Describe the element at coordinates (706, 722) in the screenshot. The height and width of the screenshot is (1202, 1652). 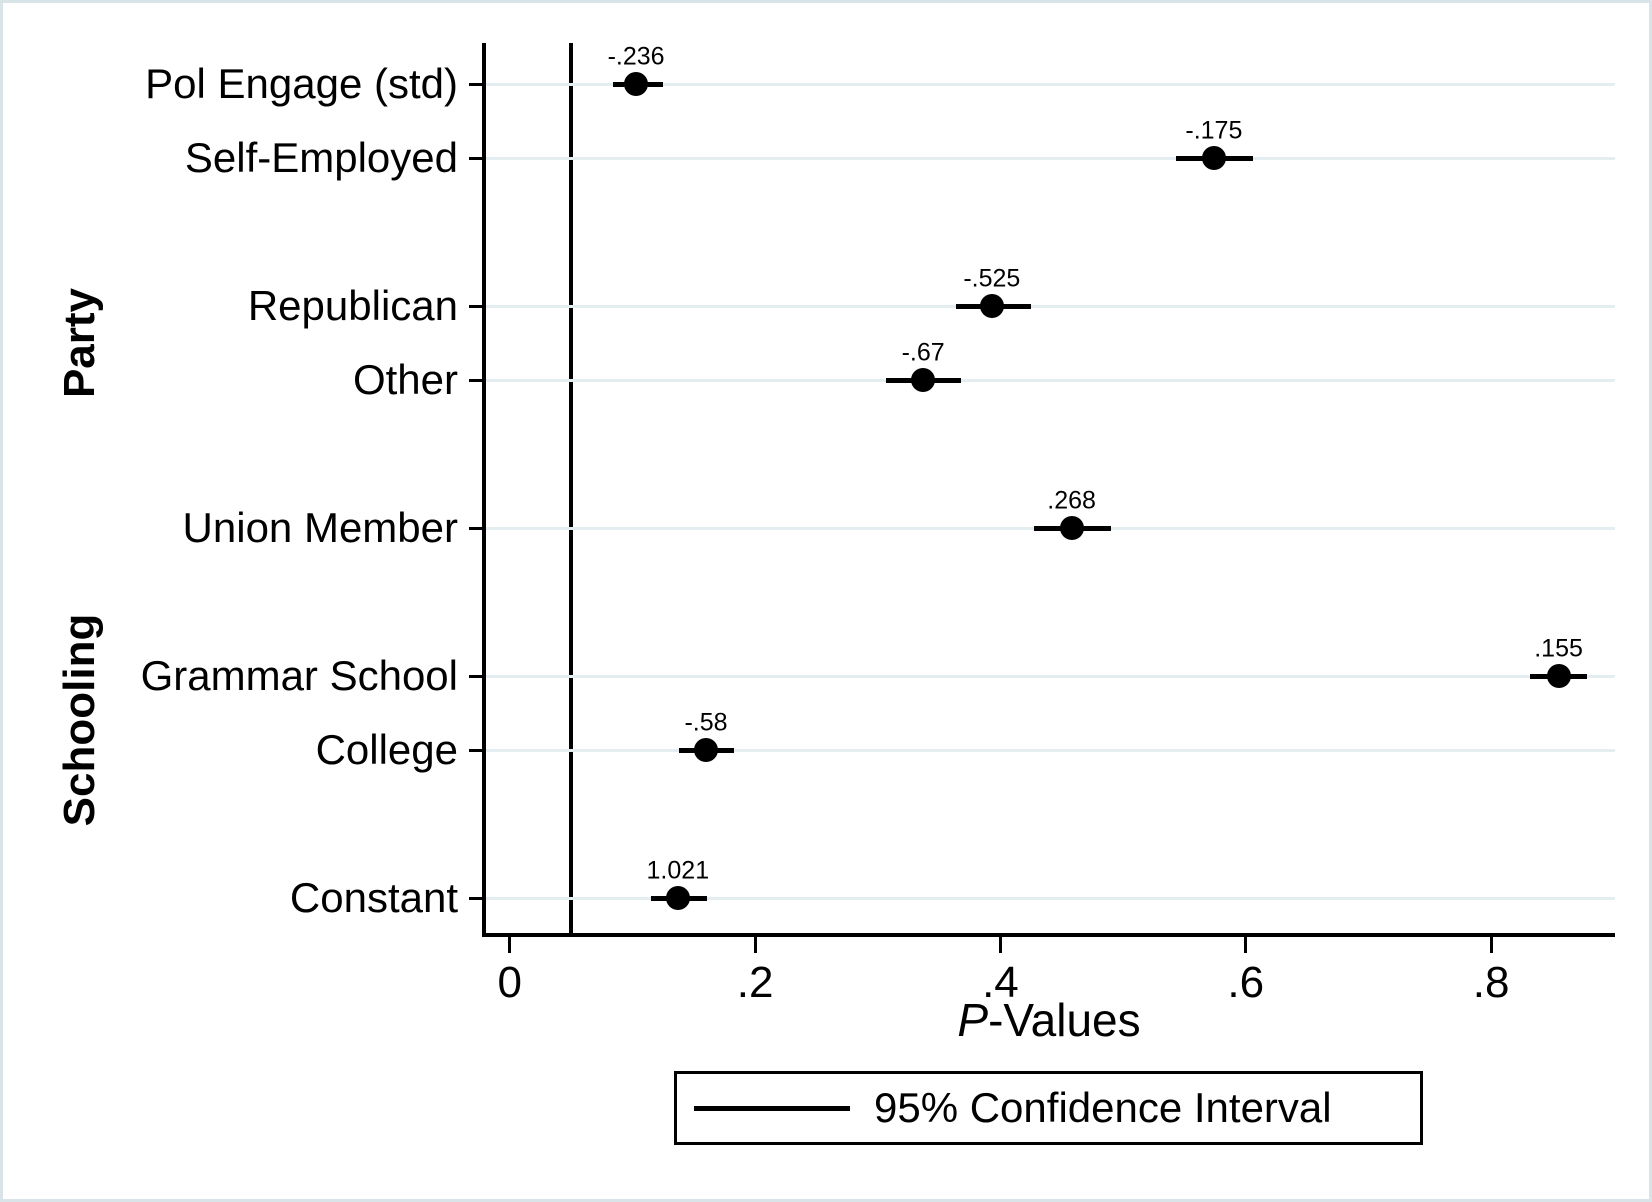
I see `estimate-value-label: -.58` at that location.